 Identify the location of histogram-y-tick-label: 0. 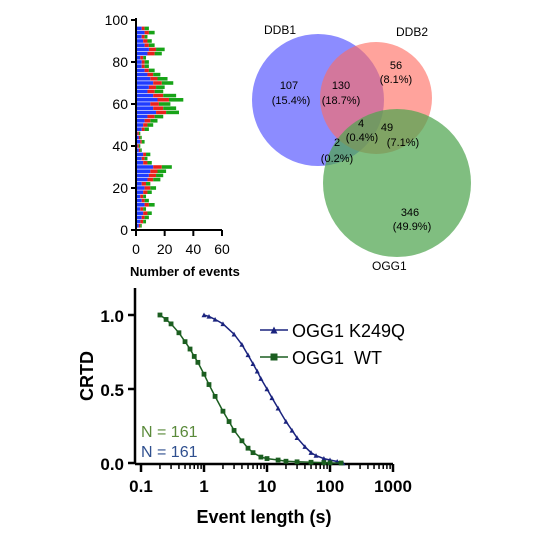
(124, 230).